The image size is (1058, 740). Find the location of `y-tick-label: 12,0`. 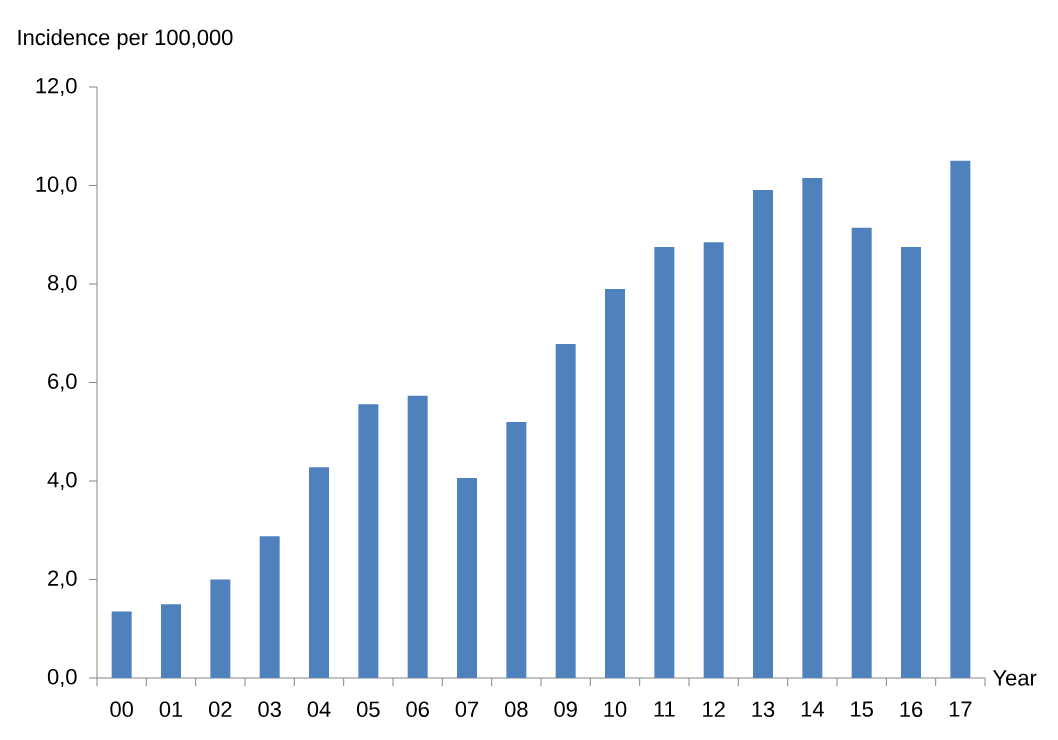

y-tick-label: 12,0 is located at coordinates (56, 87).